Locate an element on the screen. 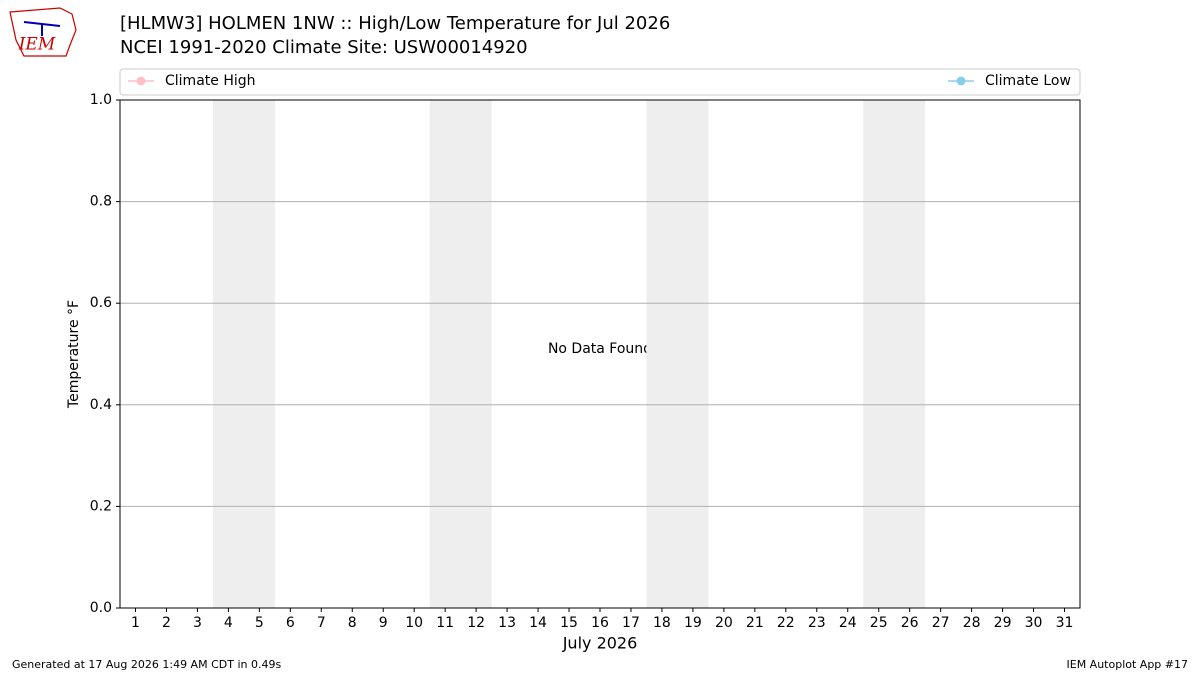  x-tick-label: 11 is located at coordinates (445, 623).